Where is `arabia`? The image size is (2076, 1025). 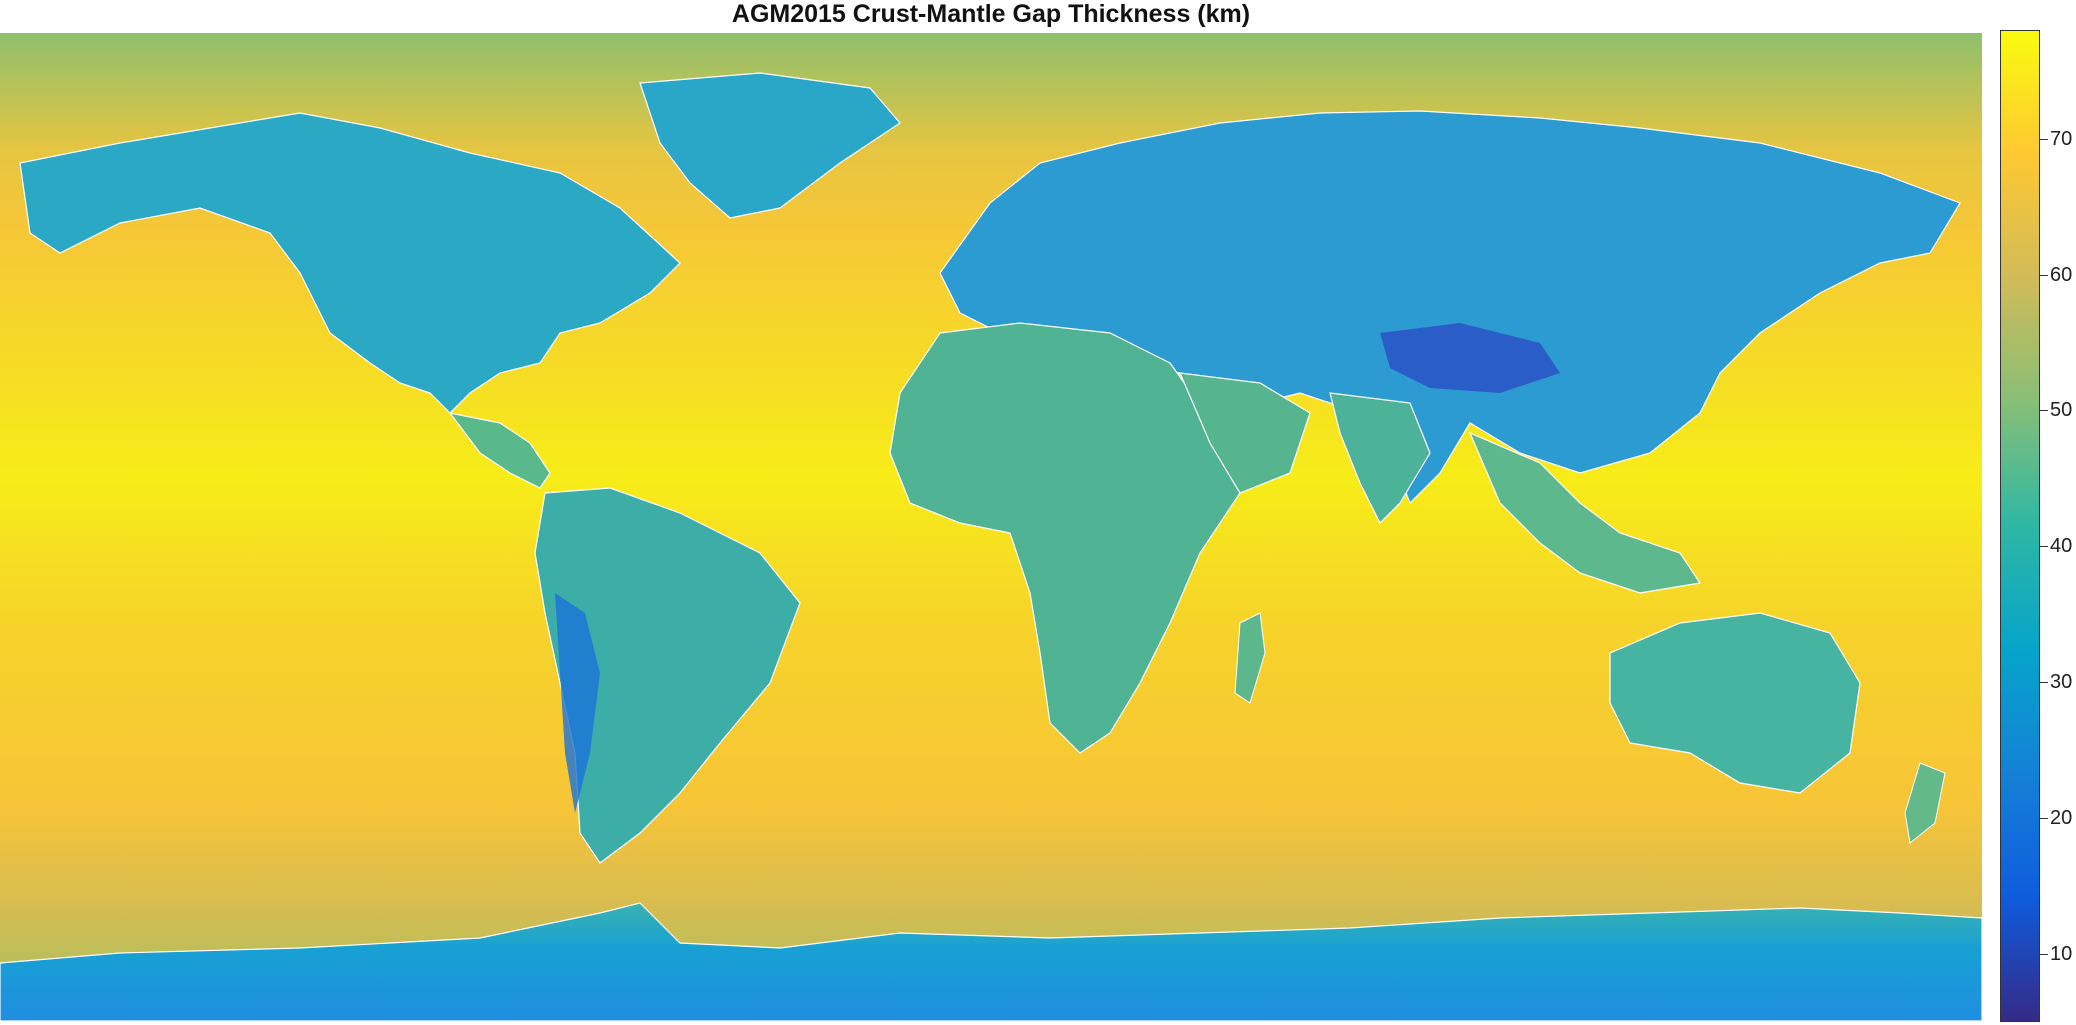
arabia is located at coordinates (1245, 433).